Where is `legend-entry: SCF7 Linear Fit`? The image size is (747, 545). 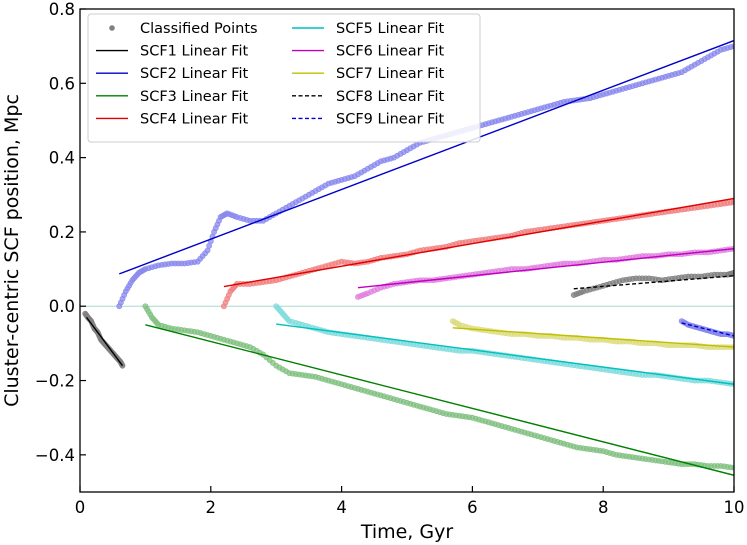 legend-entry: SCF7 Linear Fit is located at coordinates (368, 74).